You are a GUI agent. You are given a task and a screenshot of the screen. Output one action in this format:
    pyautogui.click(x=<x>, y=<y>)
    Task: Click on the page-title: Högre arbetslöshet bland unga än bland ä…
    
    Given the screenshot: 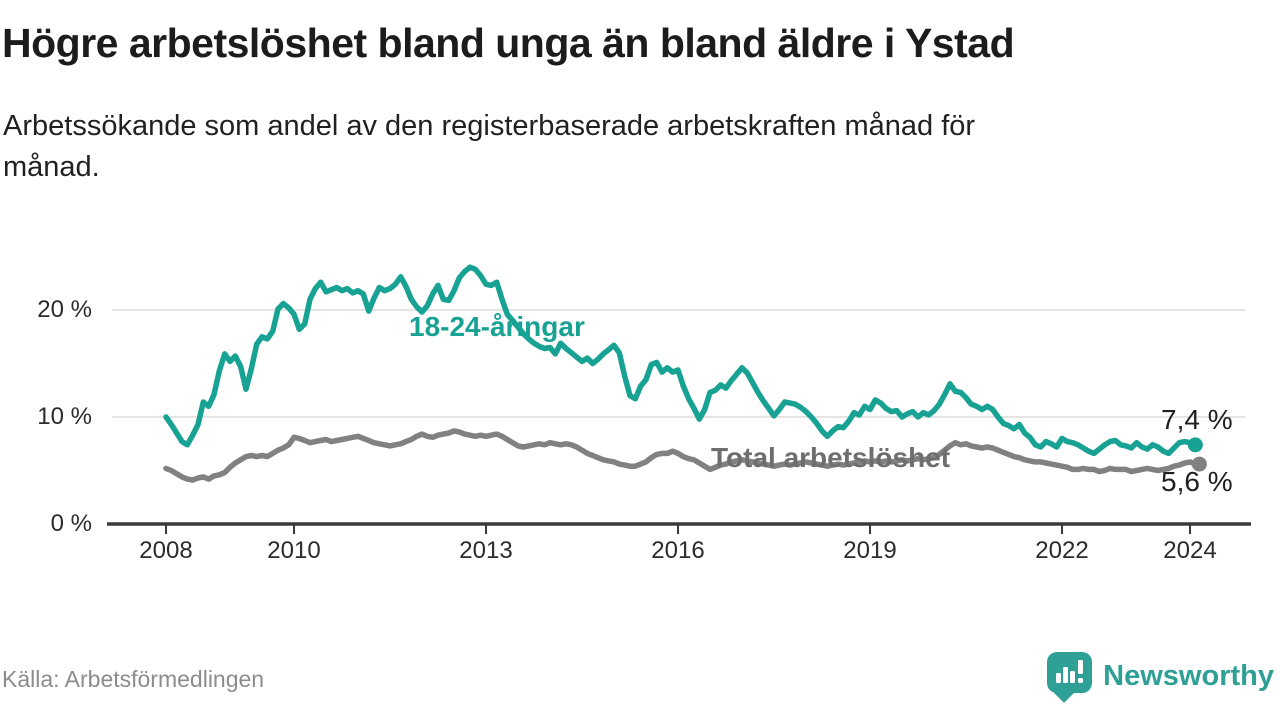 What is the action you would take?
    pyautogui.click(x=508, y=43)
    